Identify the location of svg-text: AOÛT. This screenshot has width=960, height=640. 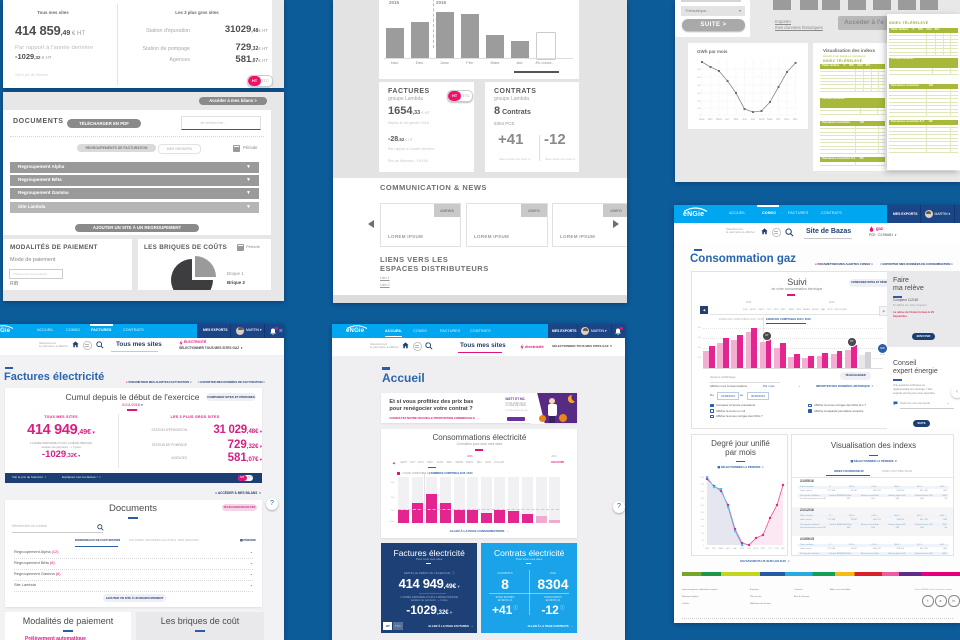
(757, 548).